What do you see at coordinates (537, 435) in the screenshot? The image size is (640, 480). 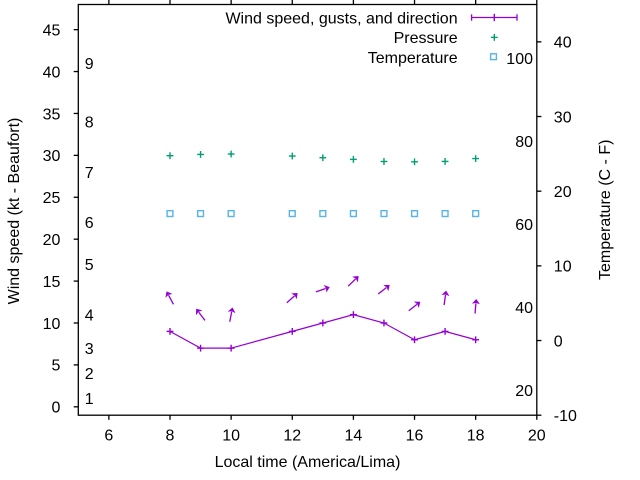 I see `x-tick-label: 20` at bounding box center [537, 435].